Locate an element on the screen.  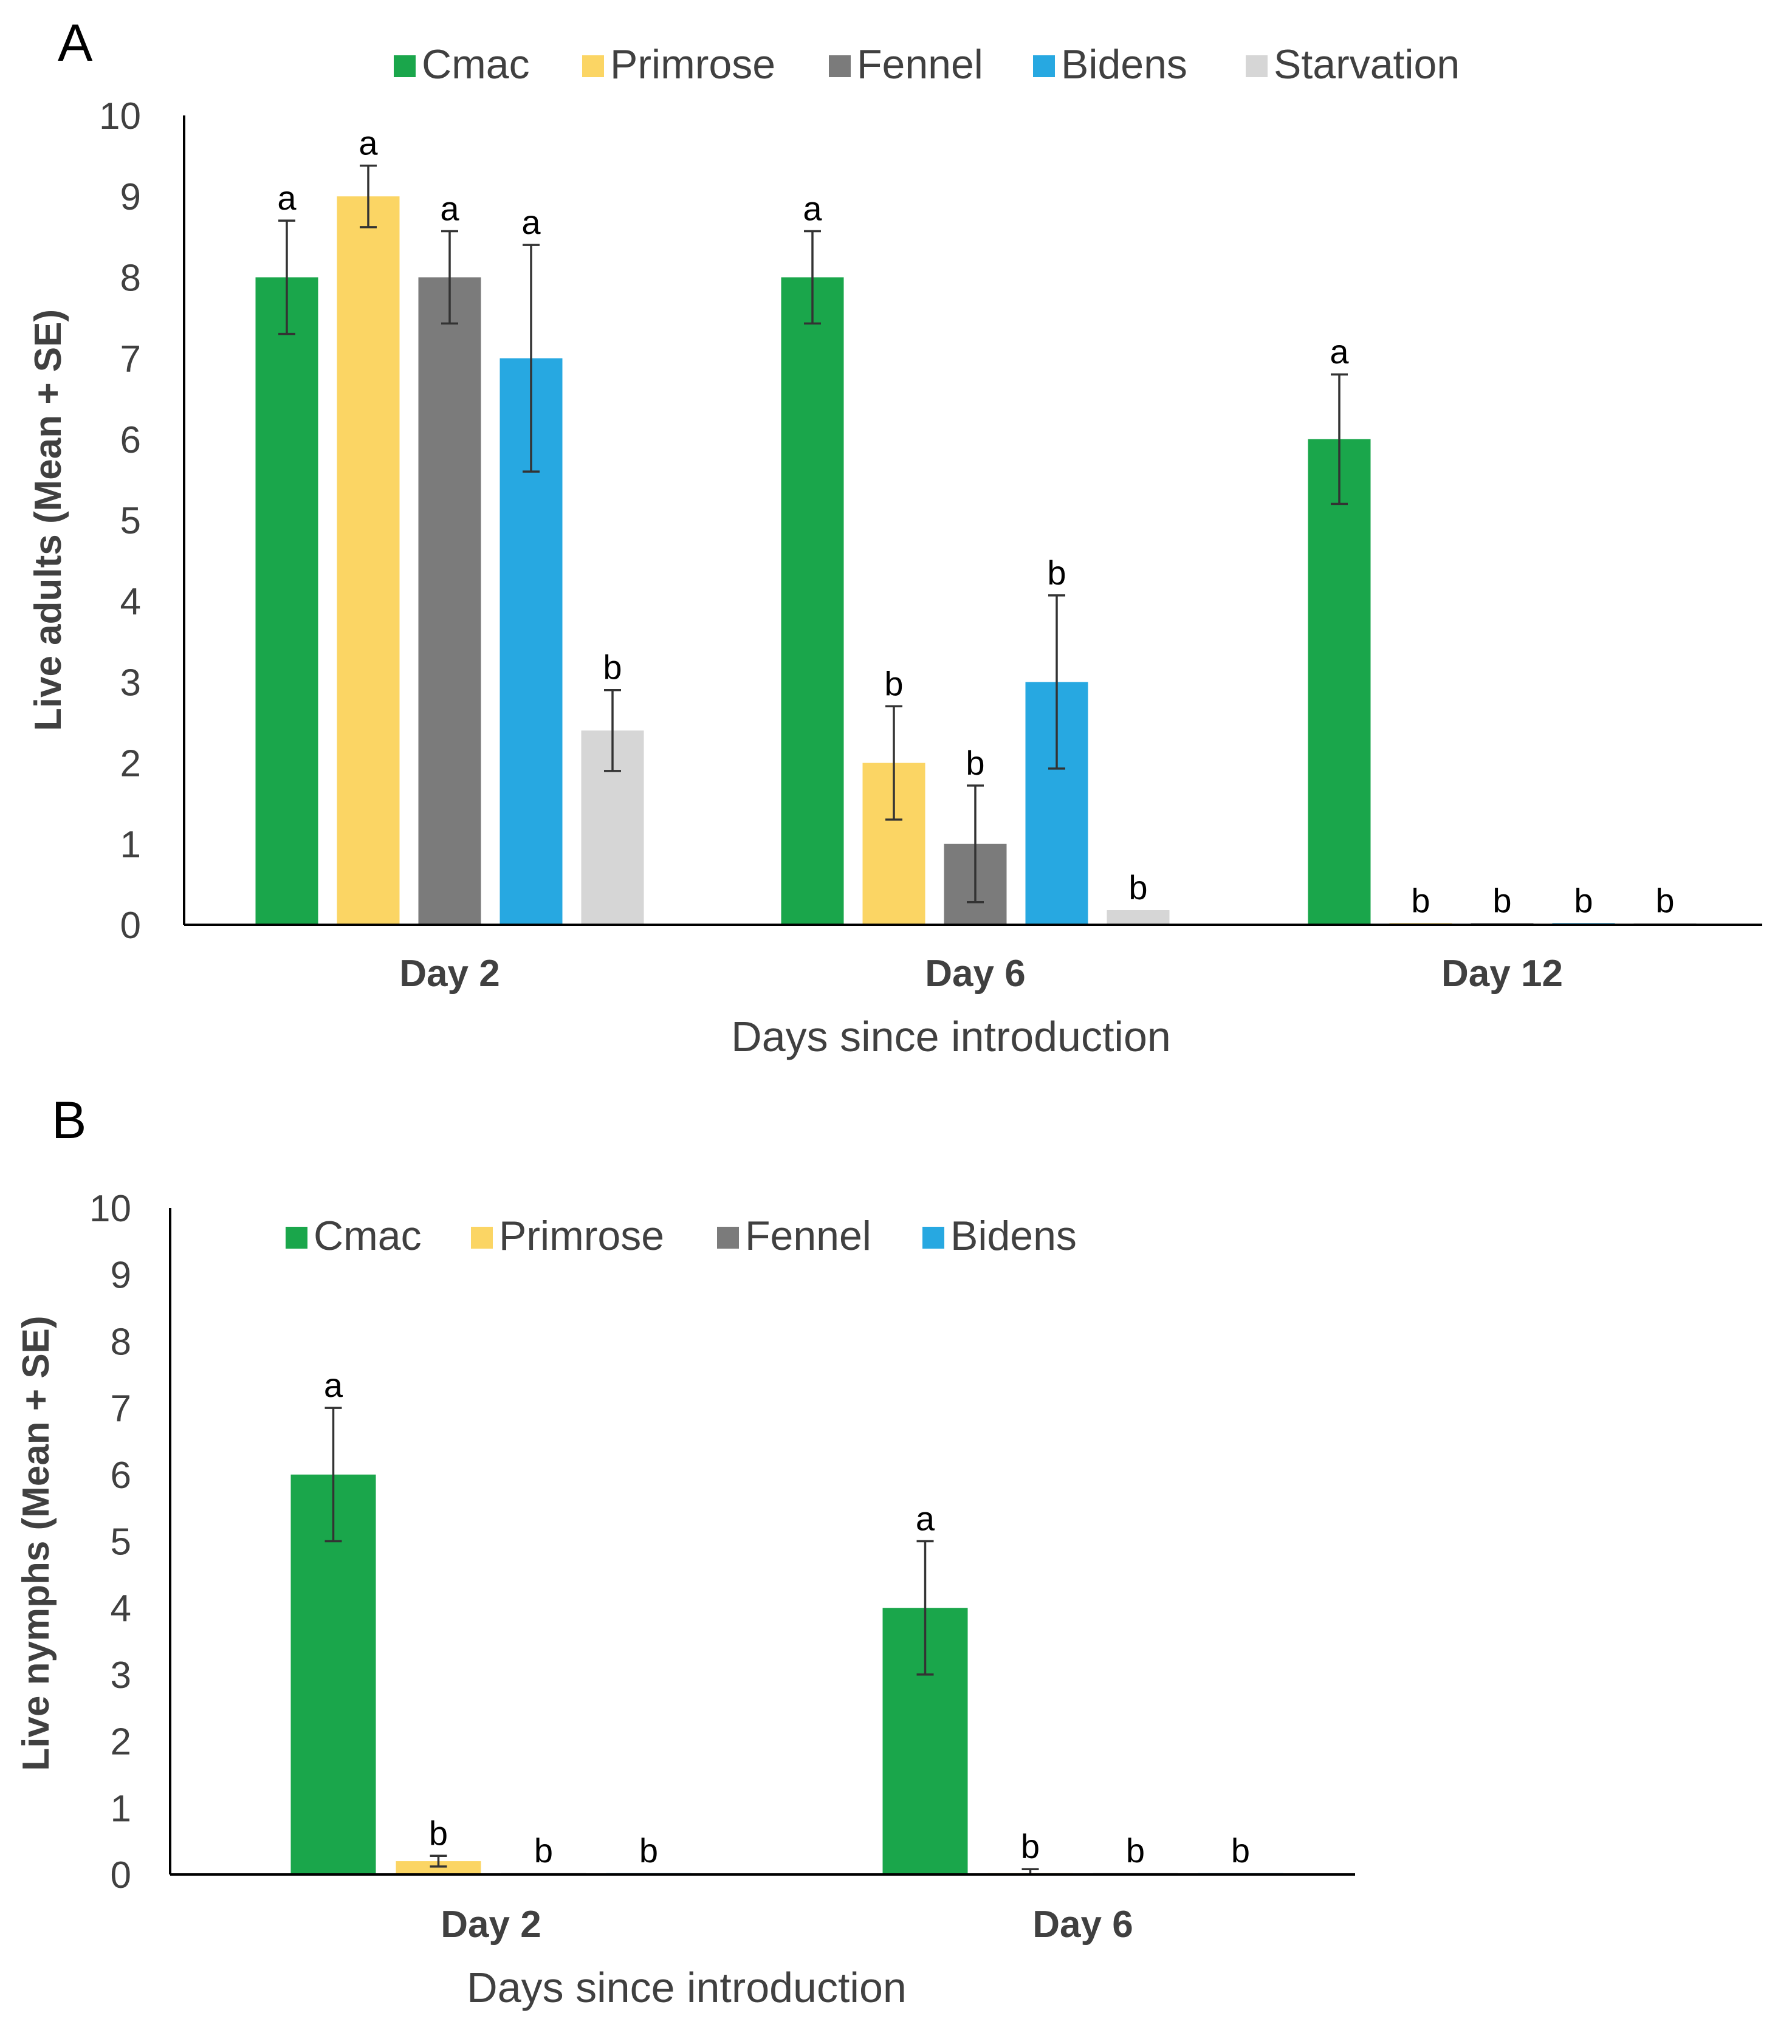
panel-label: A is located at coordinates (75, 43).